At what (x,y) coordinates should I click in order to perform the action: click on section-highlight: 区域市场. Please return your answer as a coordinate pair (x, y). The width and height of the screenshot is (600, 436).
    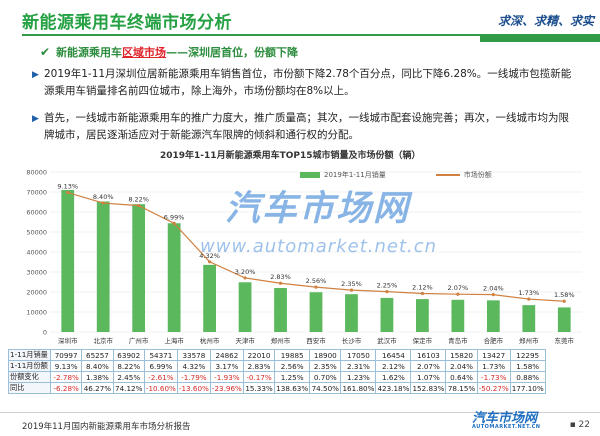
    Looking at the image, I should click on (144, 52).